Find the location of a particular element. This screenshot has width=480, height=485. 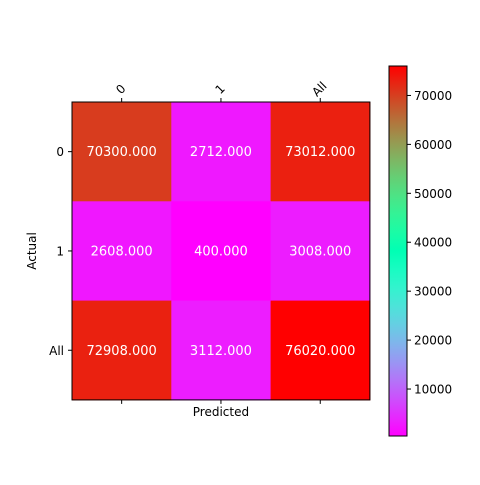

colorbar-tick-label: 40000 is located at coordinates (433, 243).